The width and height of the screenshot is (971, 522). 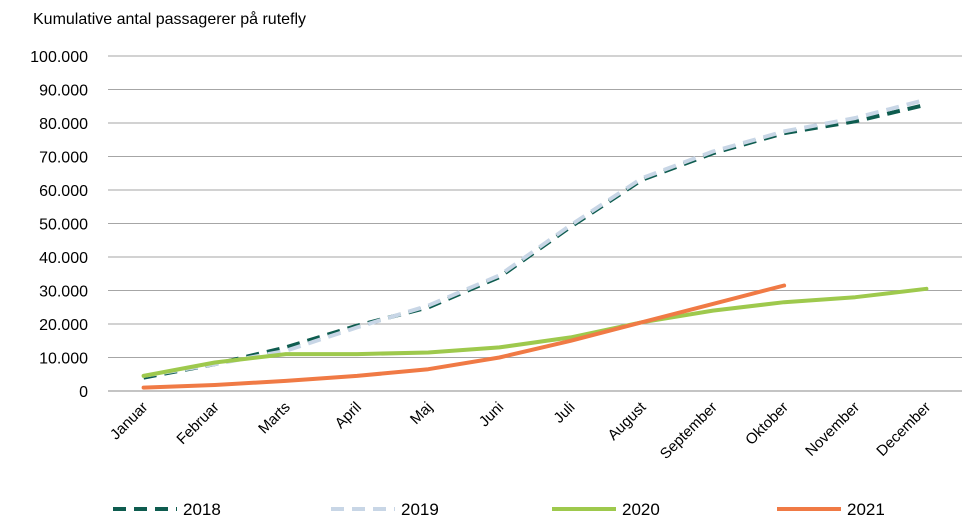 I want to click on x-tick-label: Juni, so click(x=491, y=414).